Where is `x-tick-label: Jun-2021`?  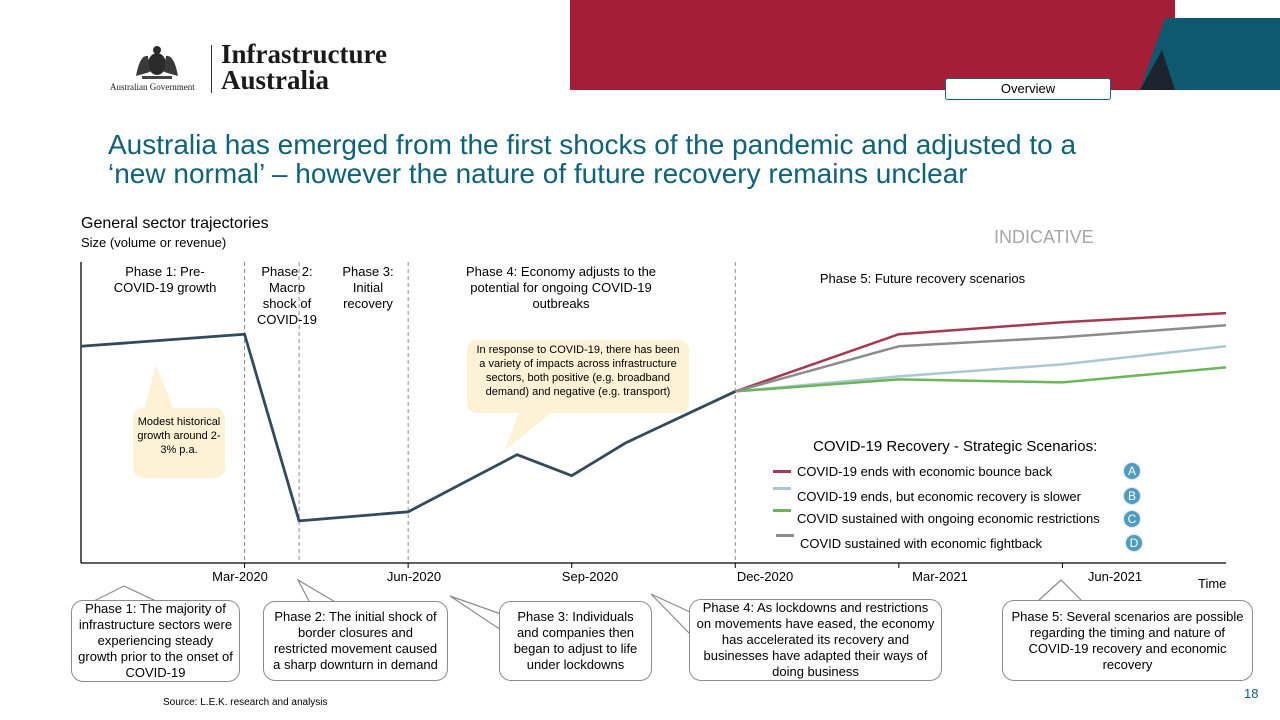
x-tick-label: Jun-2021 is located at coordinates (1115, 576).